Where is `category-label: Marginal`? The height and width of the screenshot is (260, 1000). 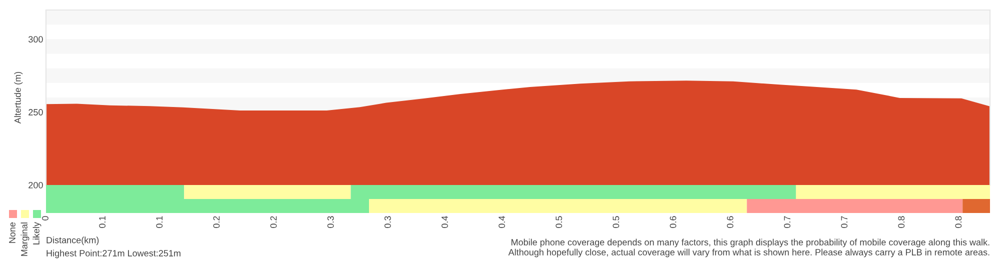
category-label: Marginal is located at coordinates (25, 239).